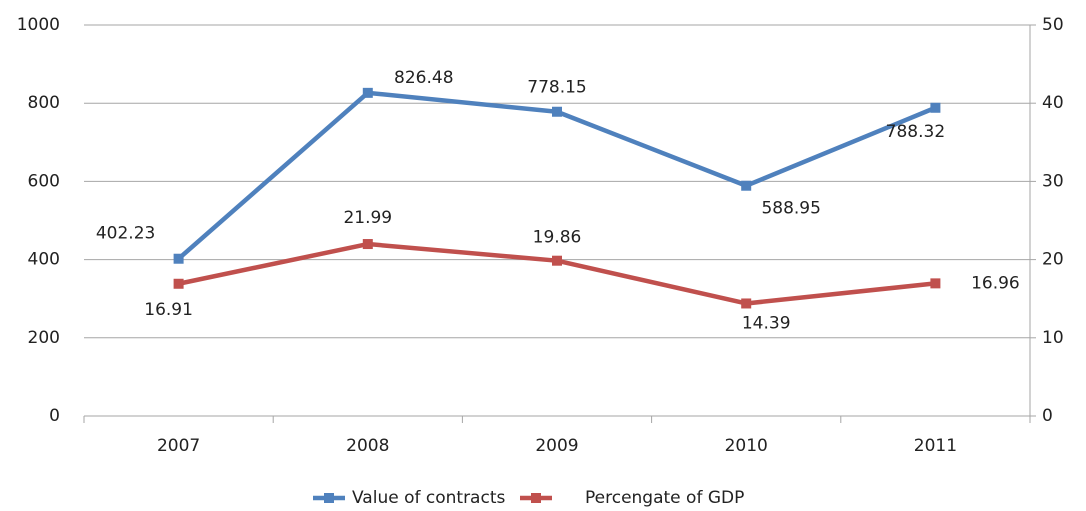  Describe the element at coordinates (1053, 338) in the screenshot. I see `y2-tick-label: 10` at that location.